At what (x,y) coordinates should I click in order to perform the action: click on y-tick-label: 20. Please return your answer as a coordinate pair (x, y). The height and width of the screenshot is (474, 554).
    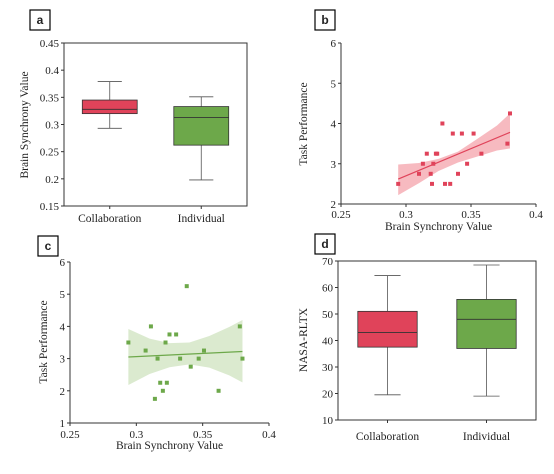
    Looking at the image, I should click on (328, 395).